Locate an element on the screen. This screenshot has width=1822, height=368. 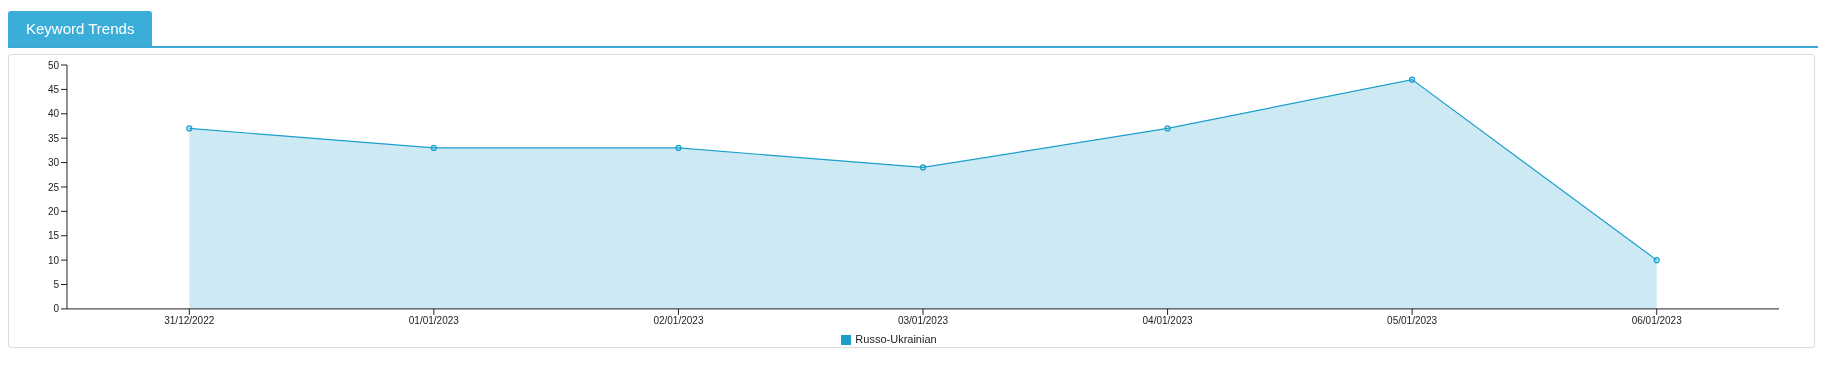
y-tick-label: 25 is located at coordinates (53, 187).